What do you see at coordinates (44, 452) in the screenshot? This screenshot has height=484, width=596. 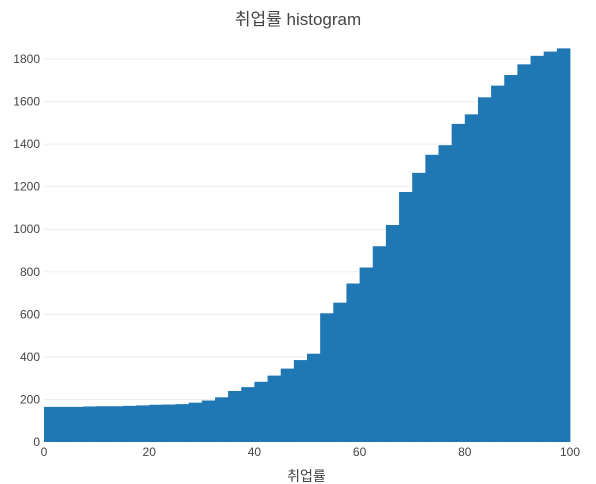 I see `x-tick-label: 0` at bounding box center [44, 452].